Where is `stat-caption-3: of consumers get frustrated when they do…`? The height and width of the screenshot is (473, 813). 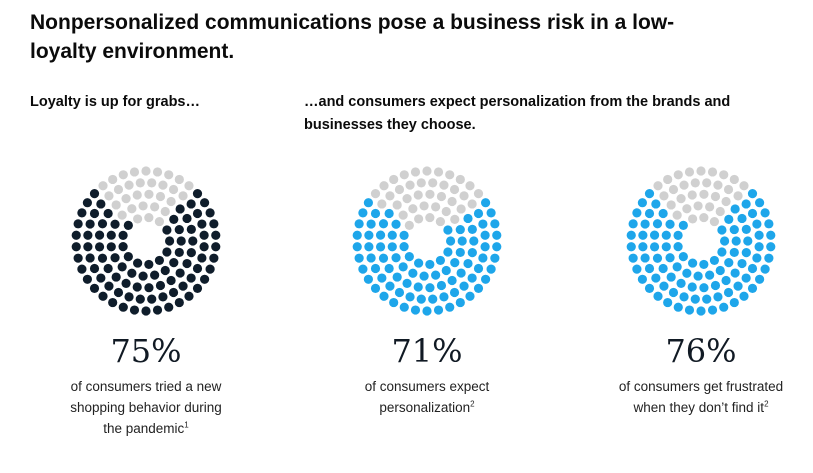 stat-caption-3: of consumers get frustrated when they do… is located at coordinates (697, 397).